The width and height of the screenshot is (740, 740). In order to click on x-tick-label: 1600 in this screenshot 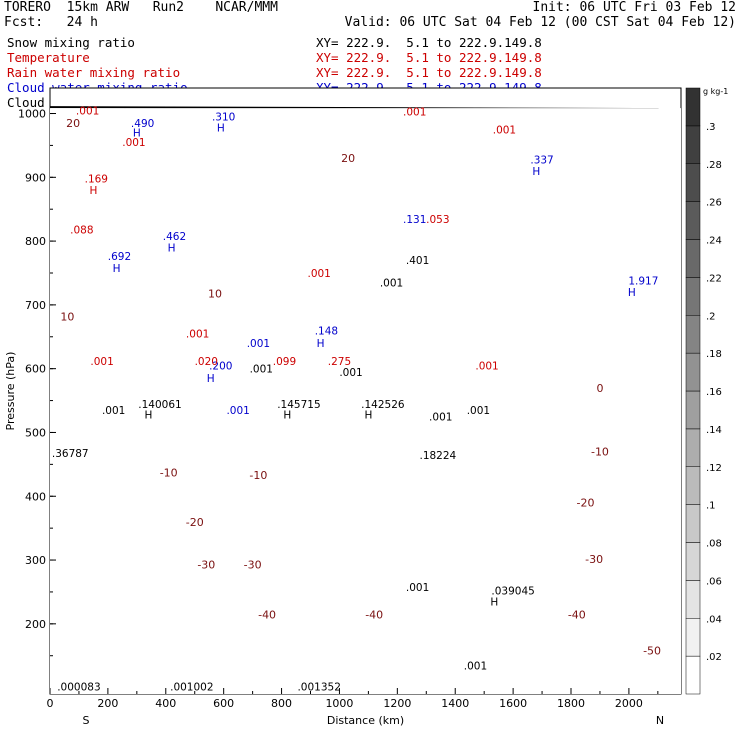, I will do `click(513, 703)`.